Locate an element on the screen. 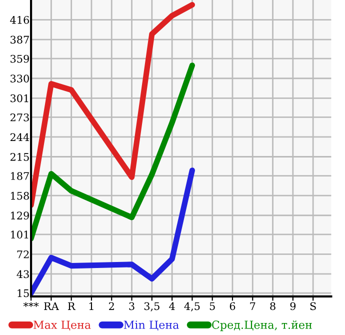 Image resolution: width=345 pixels, height=335 pixels. y-tick-label: 187 is located at coordinates (20, 176).